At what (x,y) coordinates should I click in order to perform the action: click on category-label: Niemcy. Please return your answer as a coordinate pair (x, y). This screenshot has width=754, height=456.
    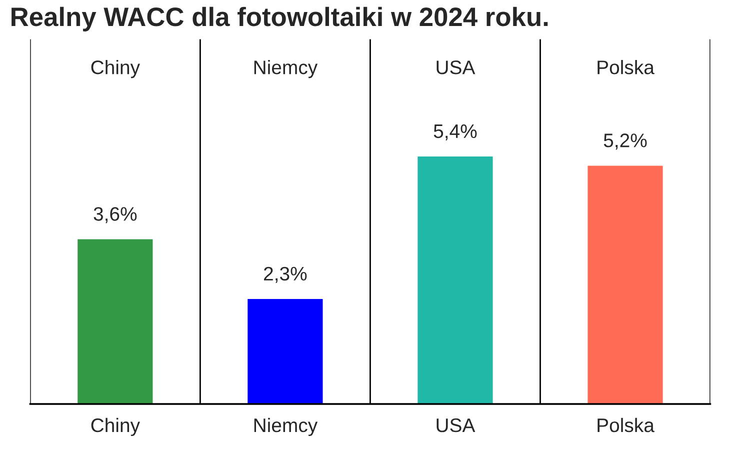
    Looking at the image, I should click on (286, 427).